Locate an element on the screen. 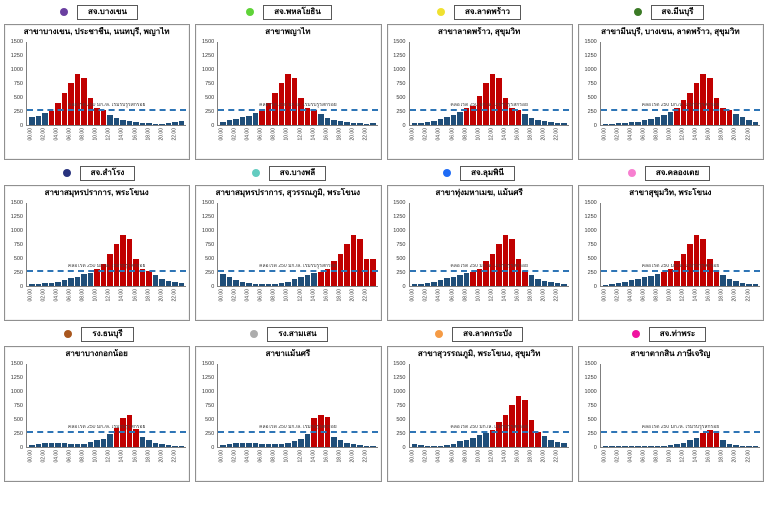 The height and width of the screenshot is (512, 768). y-tick-label: 250 is located at coordinates (18, 433).